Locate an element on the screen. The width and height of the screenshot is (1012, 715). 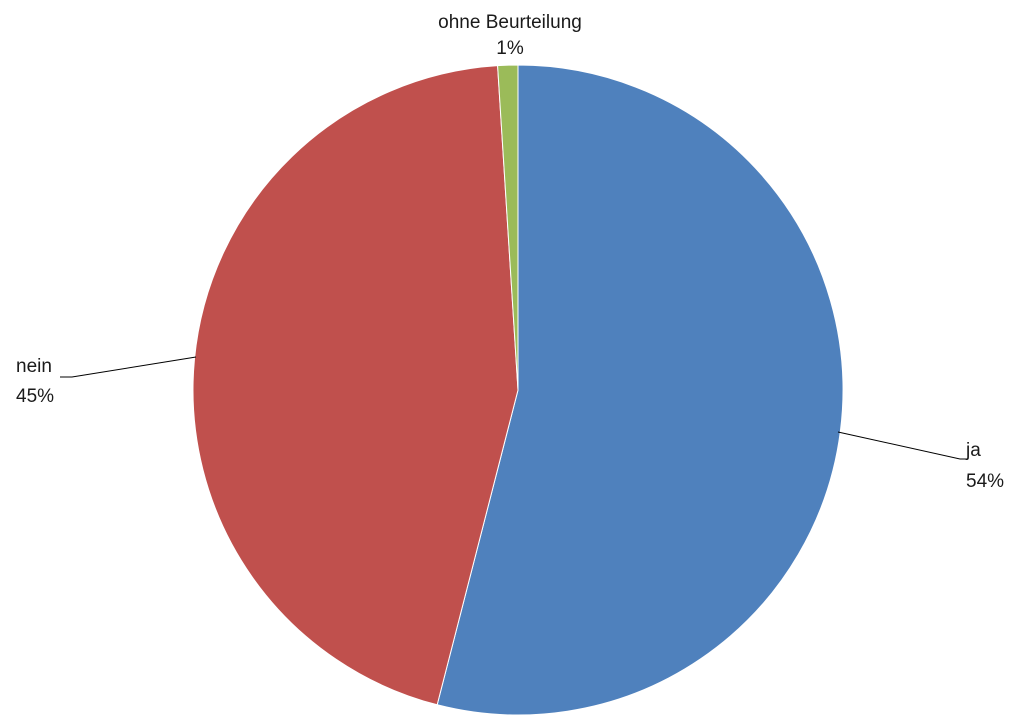
slice-name-label: ohne Beurteilung is located at coordinates (510, 22).